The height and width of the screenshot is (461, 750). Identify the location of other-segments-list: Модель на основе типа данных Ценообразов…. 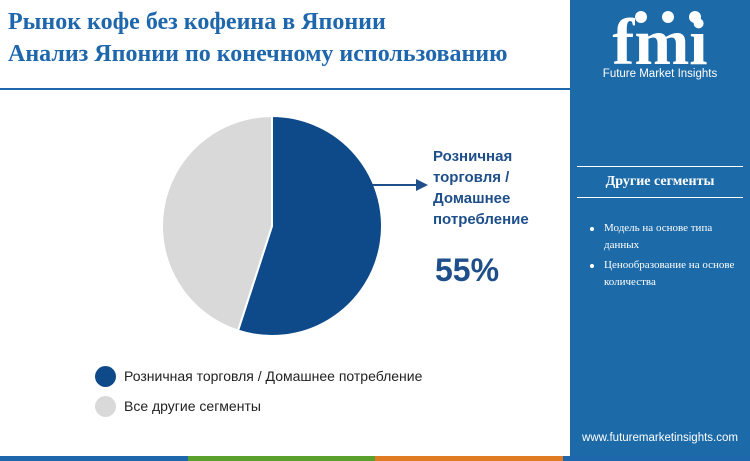
(663, 257).